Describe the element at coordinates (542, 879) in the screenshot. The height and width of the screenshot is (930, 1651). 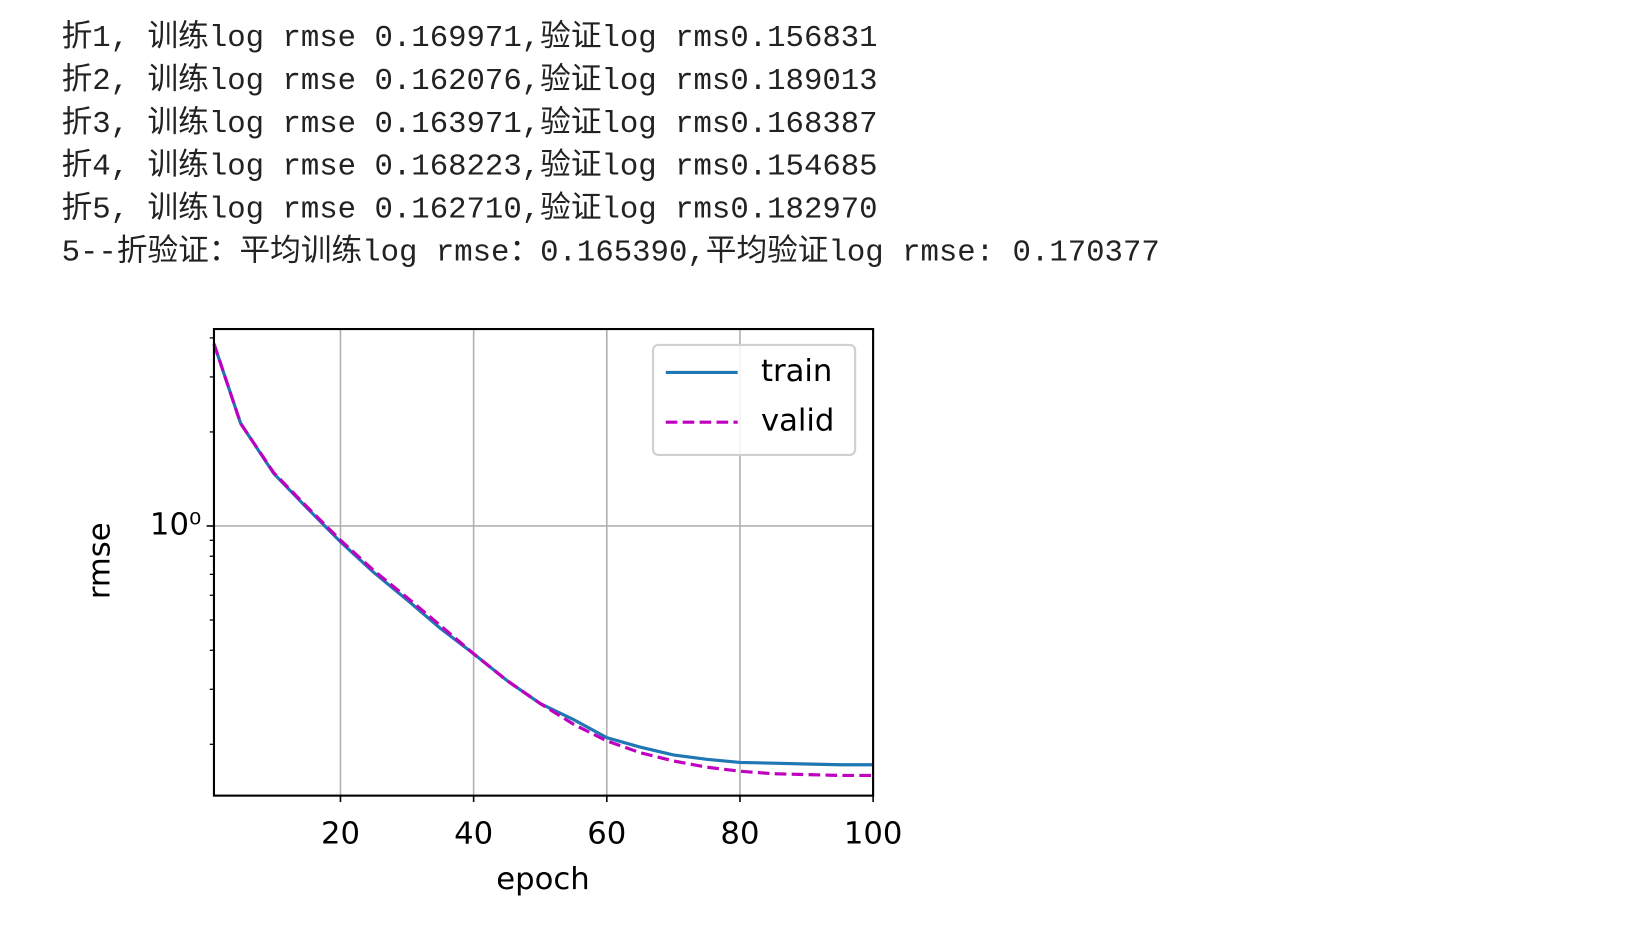
I see `x-axis-label: epoch` at that location.